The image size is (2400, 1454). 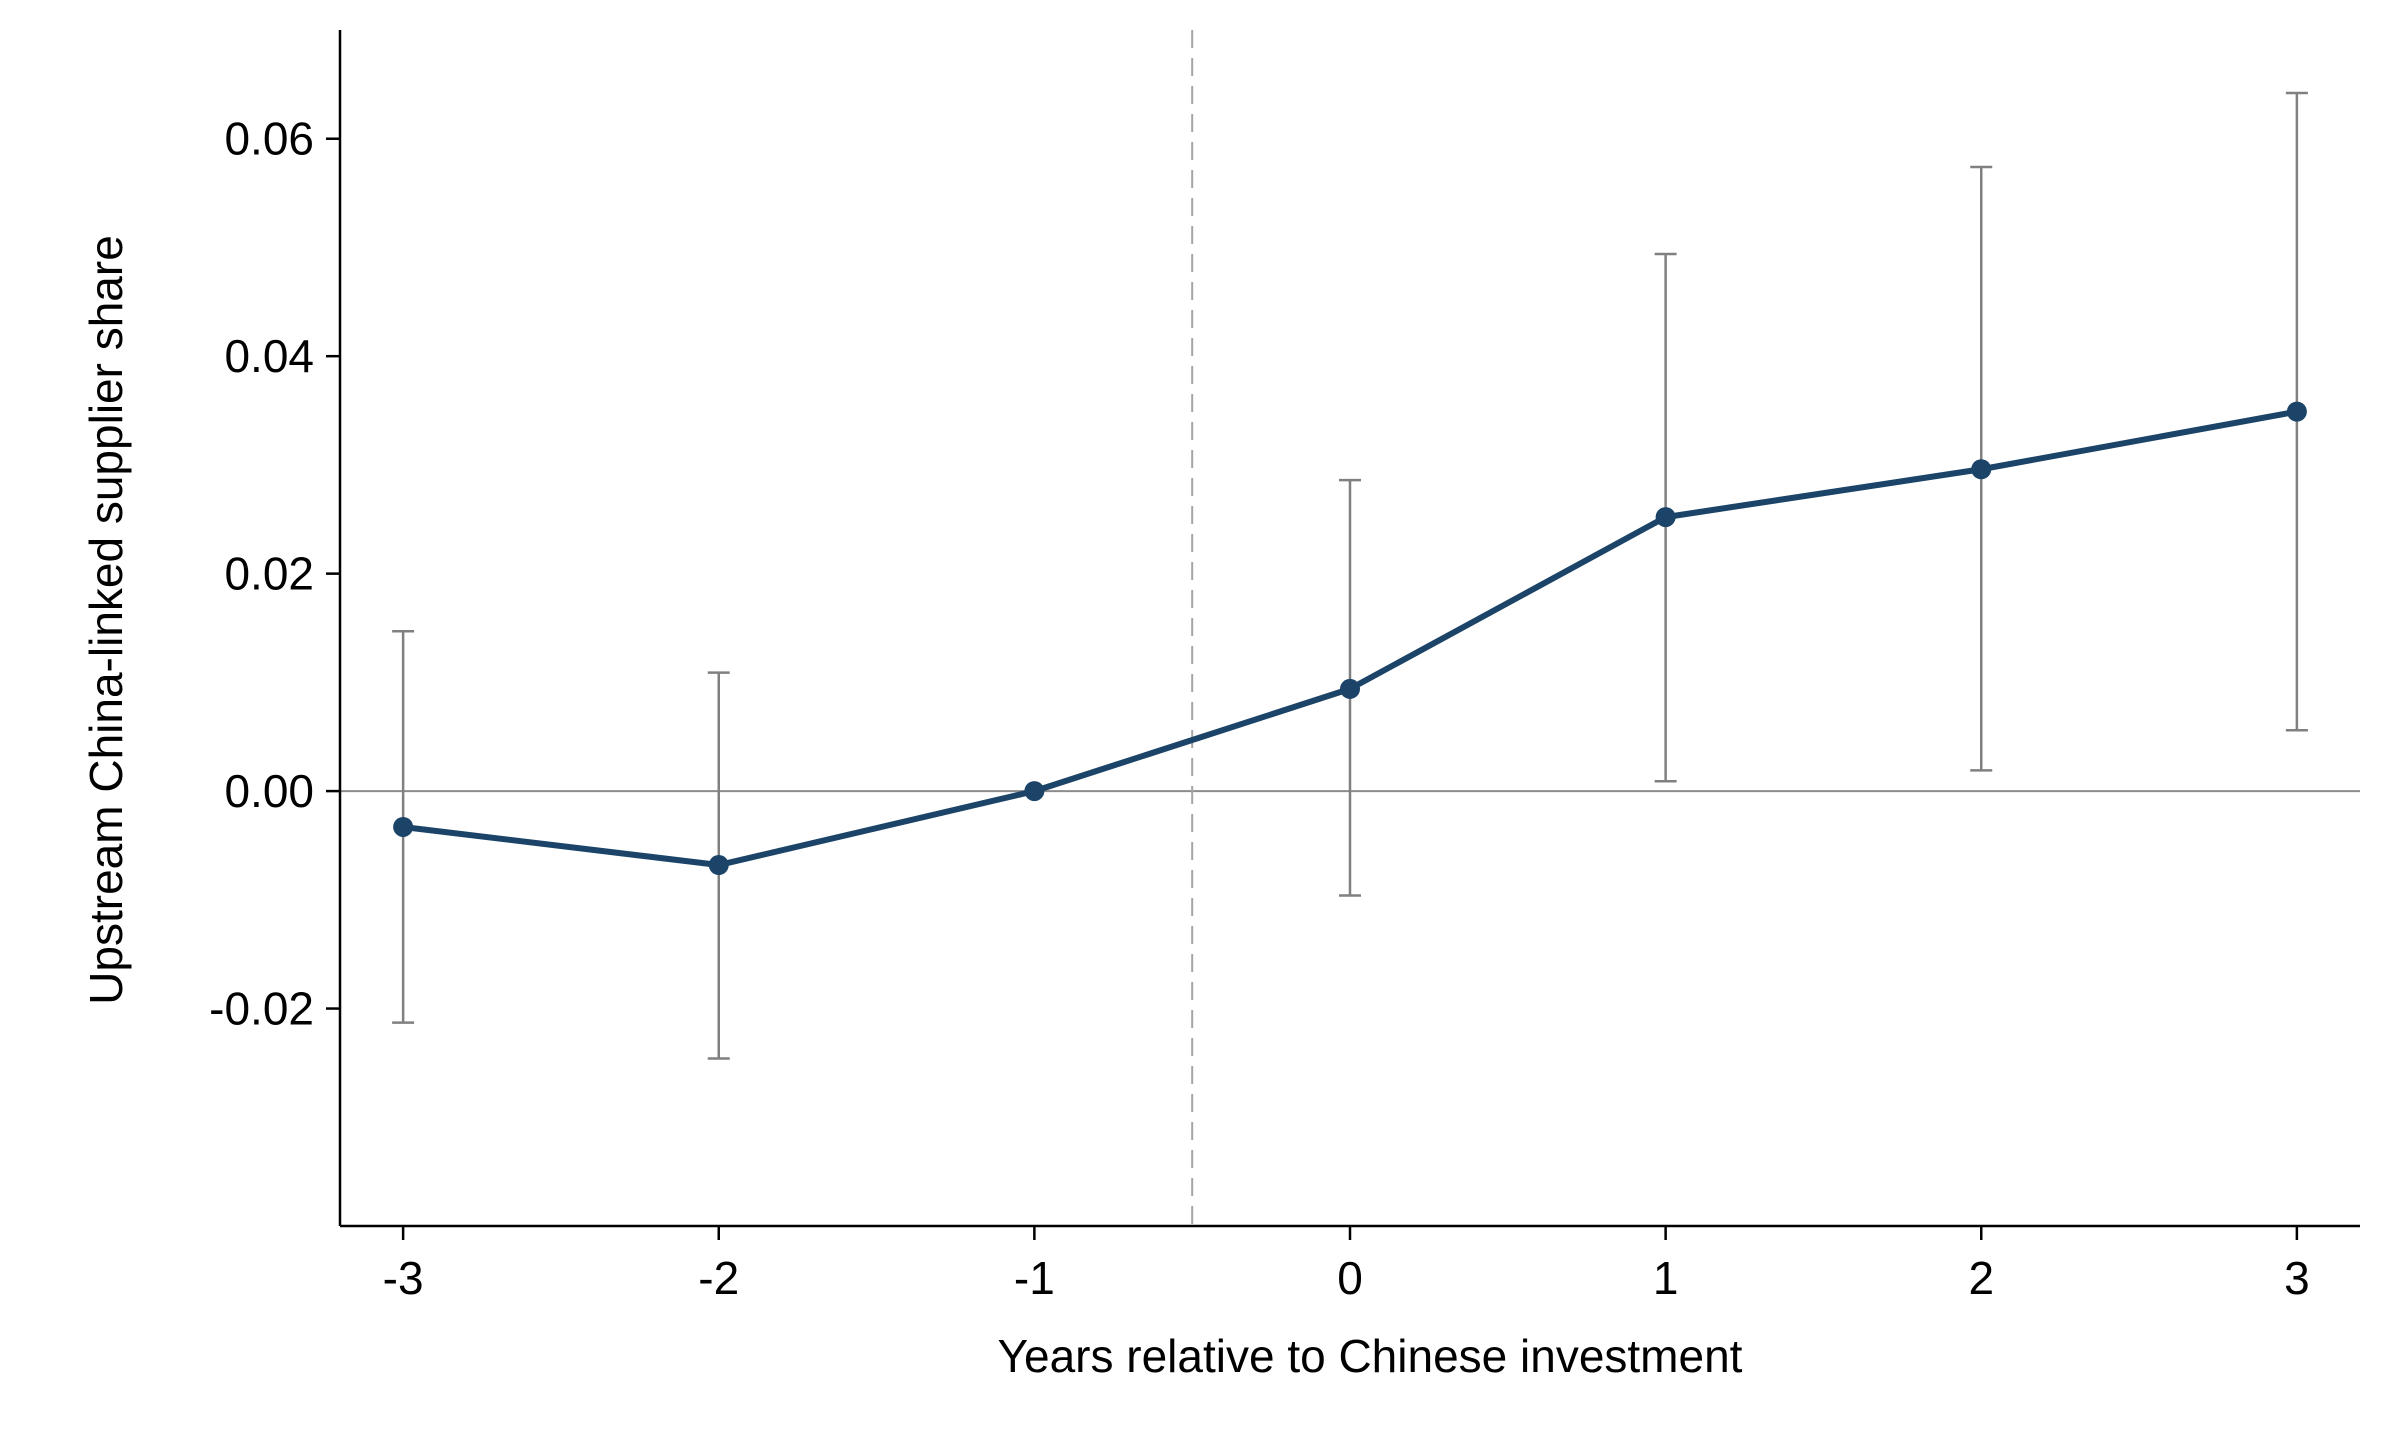 What do you see at coordinates (1350, 1278) in the screenshot?
I see `x-tick-label: 0` at bounding box center [1350, 1278].